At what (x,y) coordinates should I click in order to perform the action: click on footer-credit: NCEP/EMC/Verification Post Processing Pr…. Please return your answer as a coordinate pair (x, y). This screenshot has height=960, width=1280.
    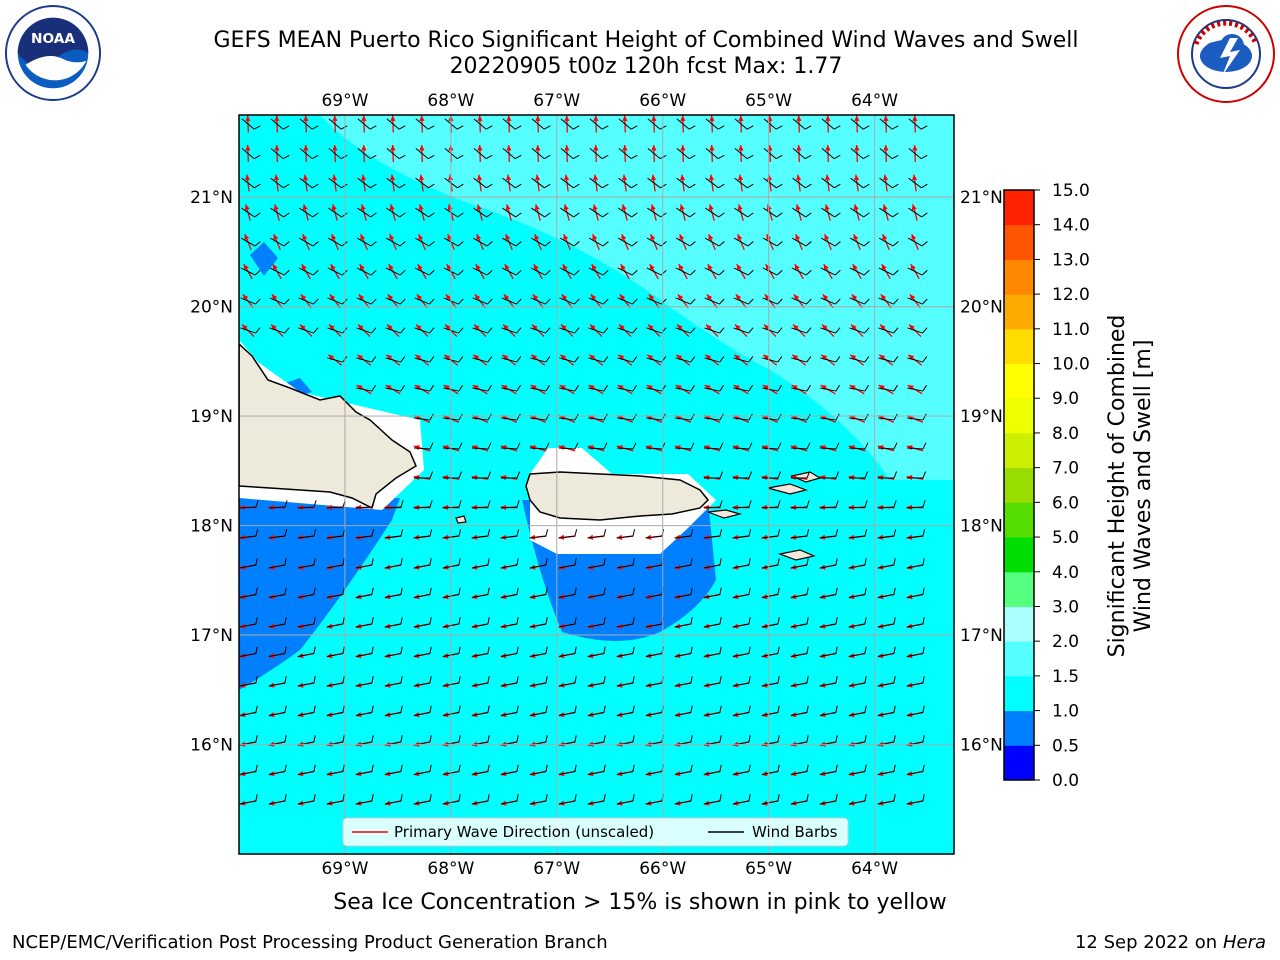
    Looking at the image, I should click on (310, 942).